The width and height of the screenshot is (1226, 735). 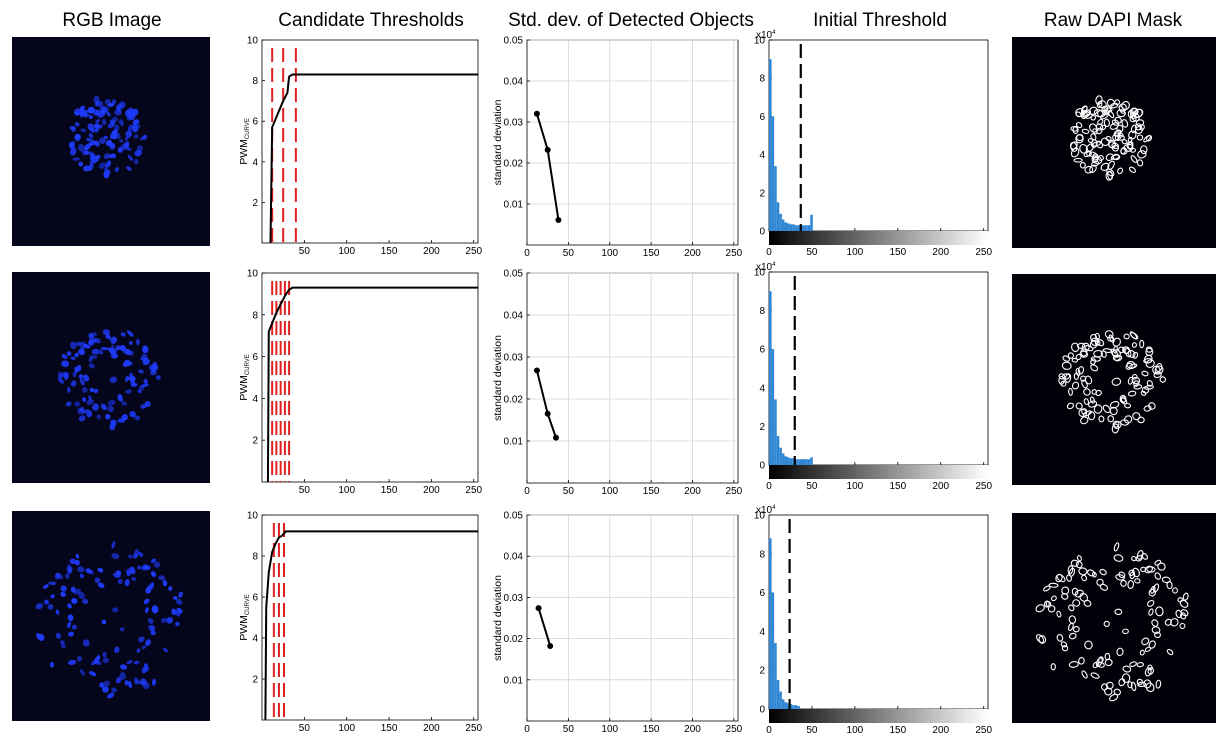 What do you see at coordinates (346, 728) in the screenshot?
I see `x-tick-label: 100` at bounding box center [346, 728].